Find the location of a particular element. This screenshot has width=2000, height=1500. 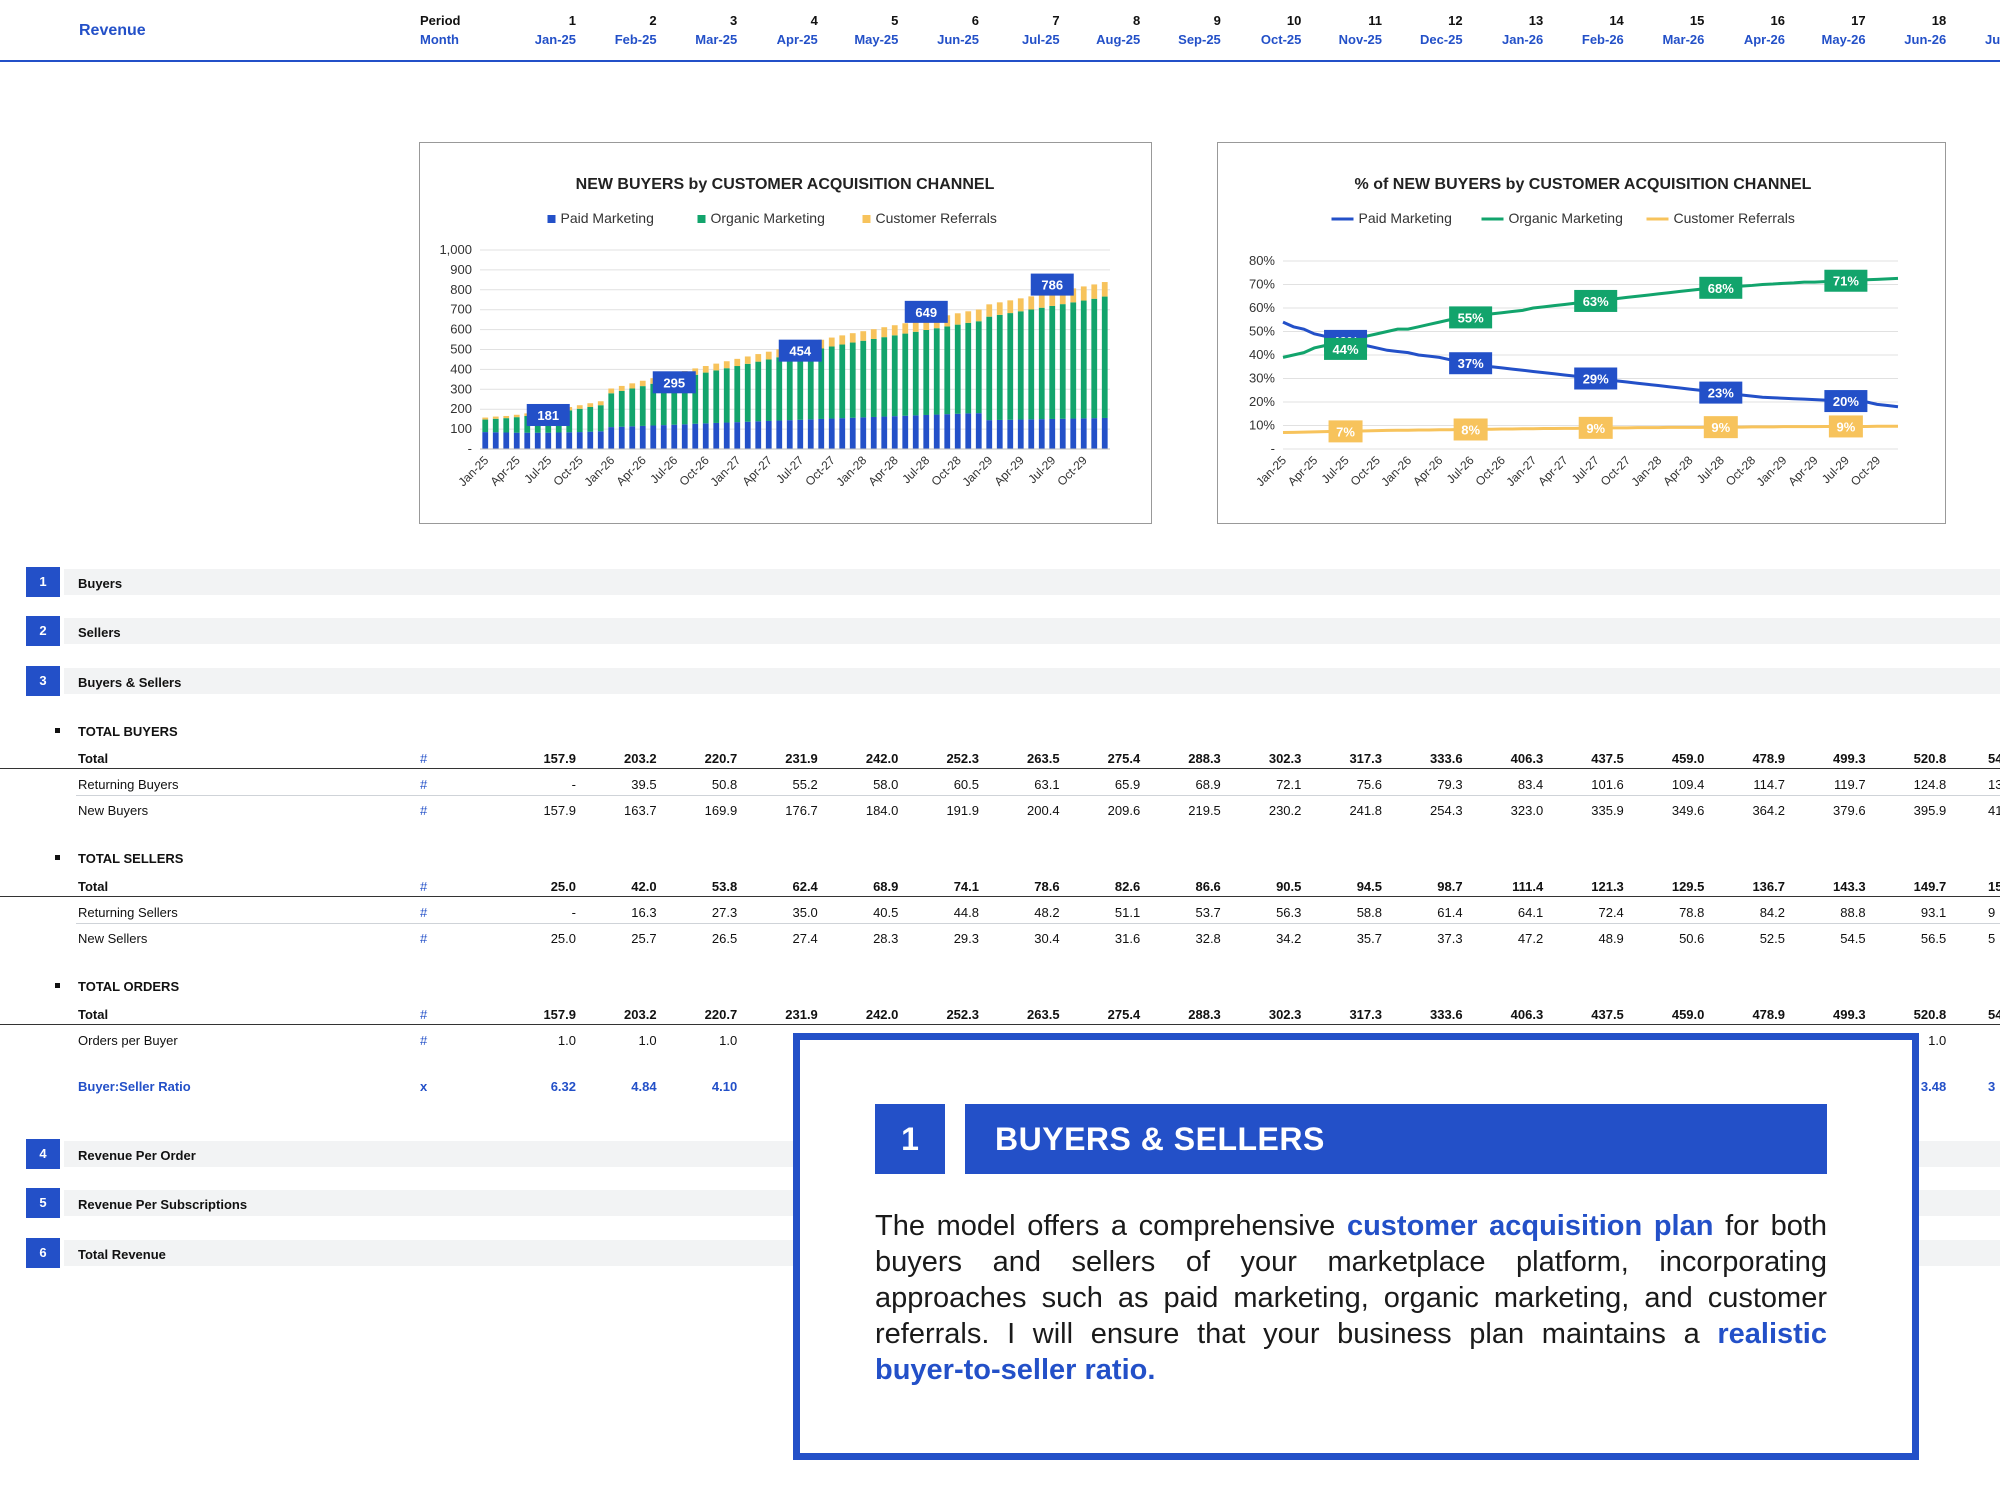

table-cell: 56.5 is located at coordinates (1933, 938).